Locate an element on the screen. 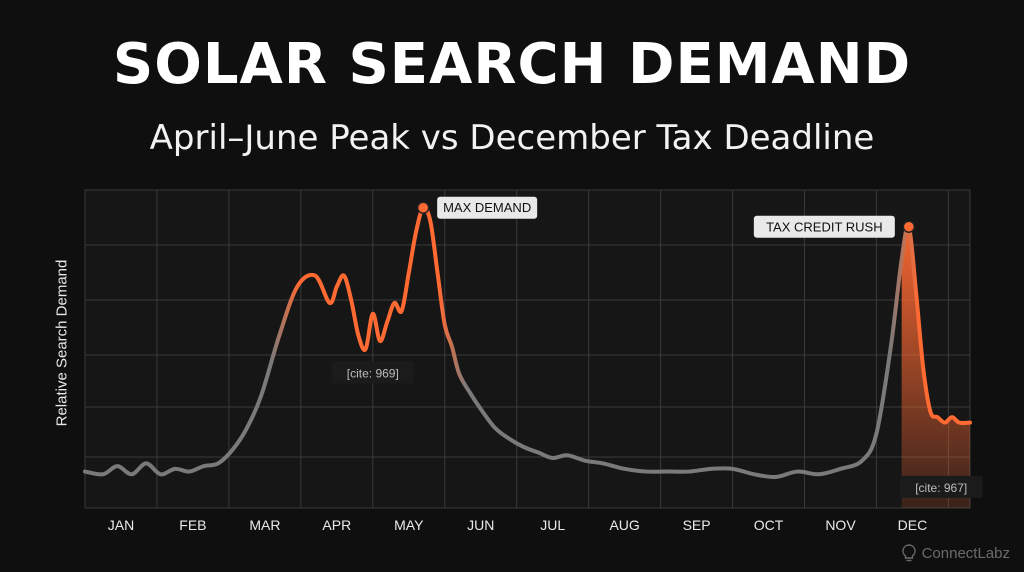  note-label: [cite: 969] is located at coordinates (373, 374).